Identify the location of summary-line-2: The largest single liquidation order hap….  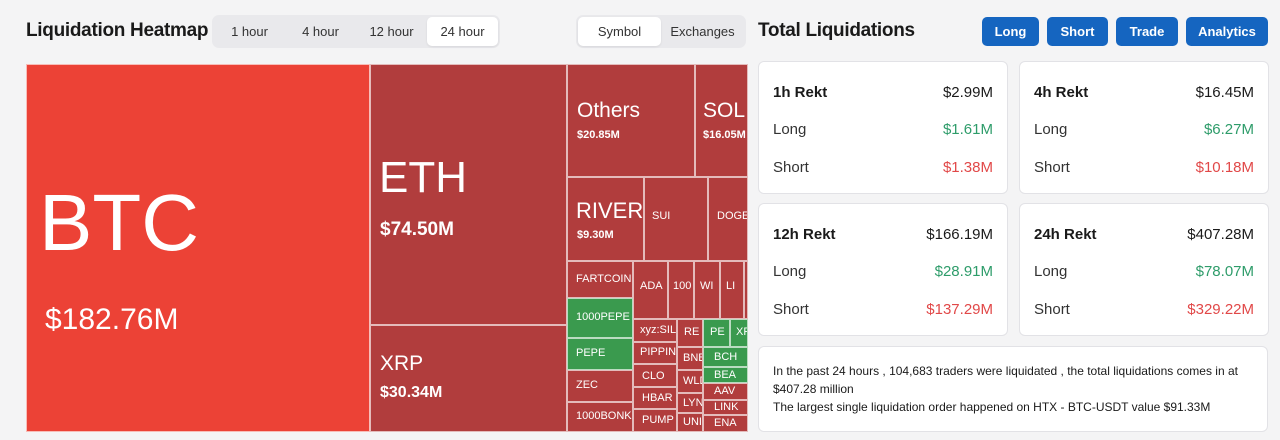
(992, 407).